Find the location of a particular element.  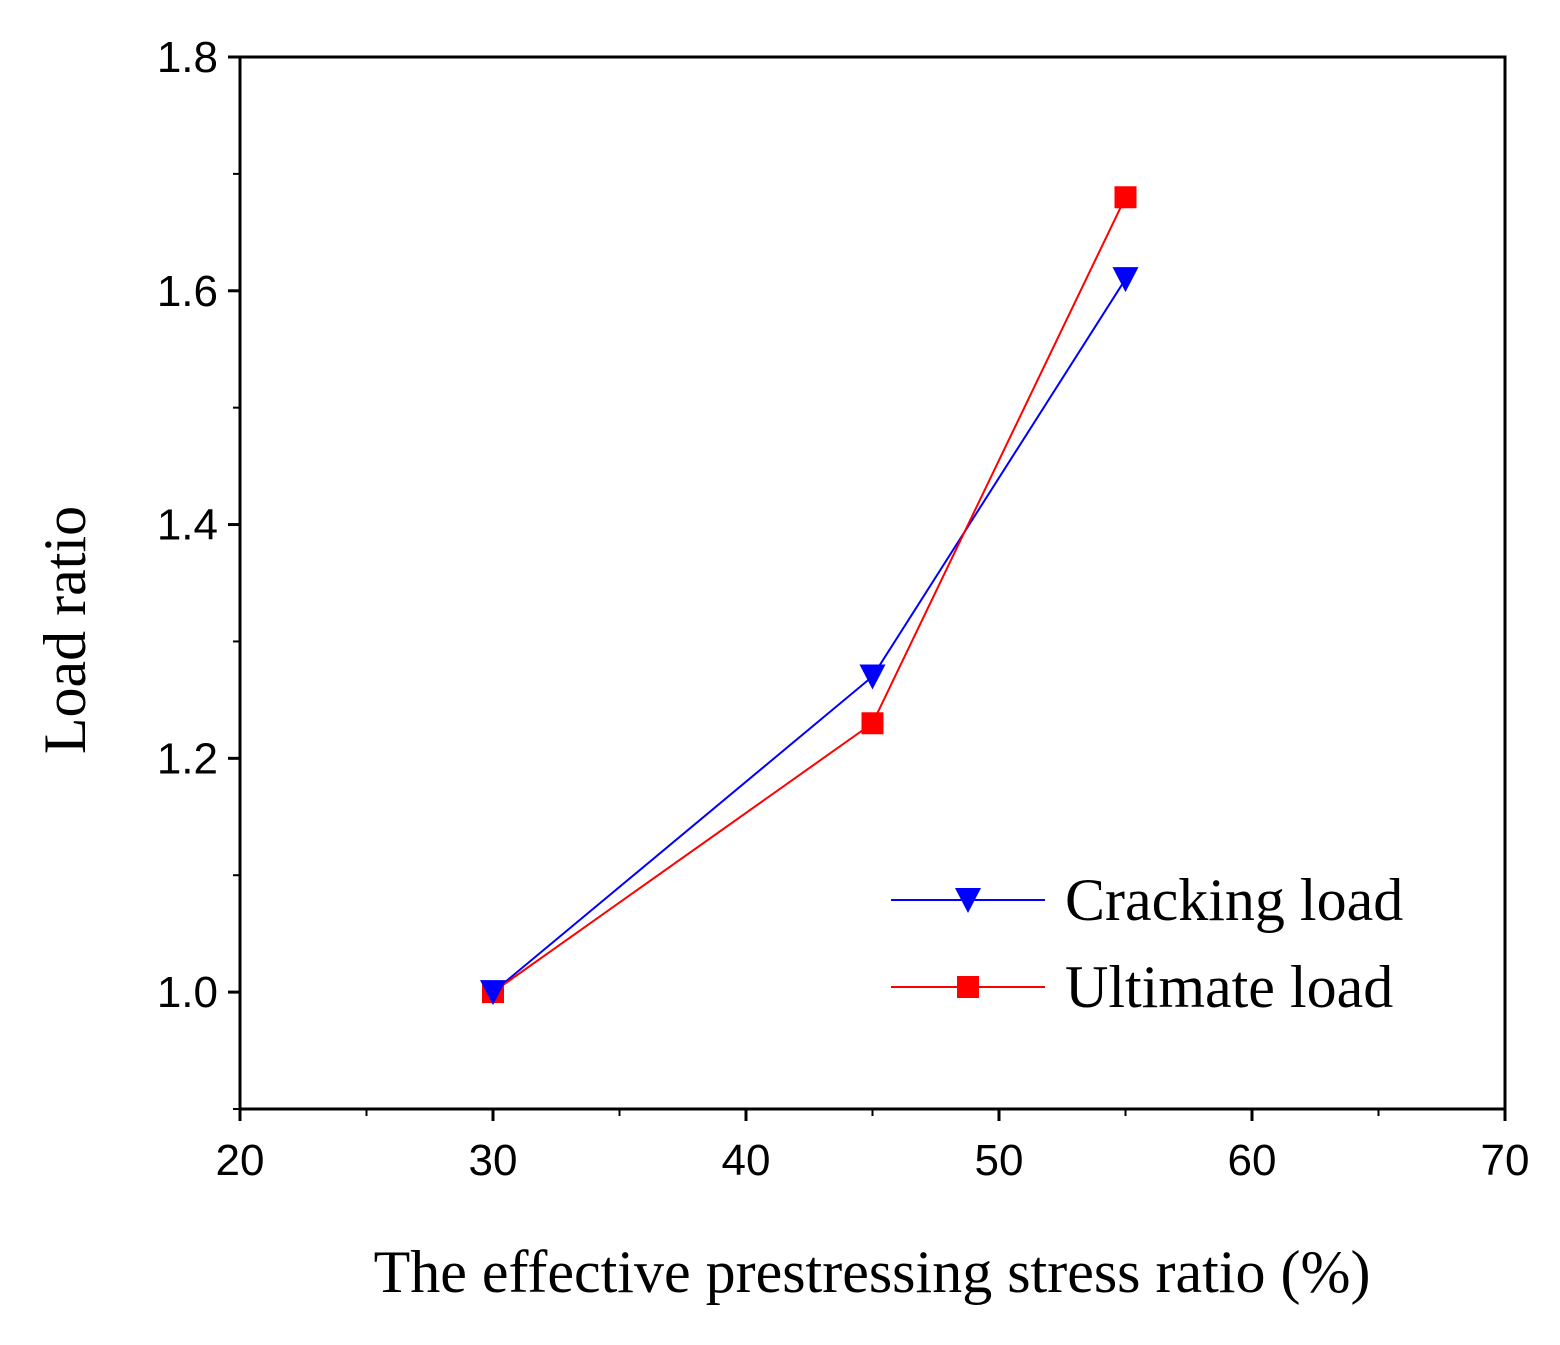

x-tick-label: 40 is located at coordinates (746, 1160).